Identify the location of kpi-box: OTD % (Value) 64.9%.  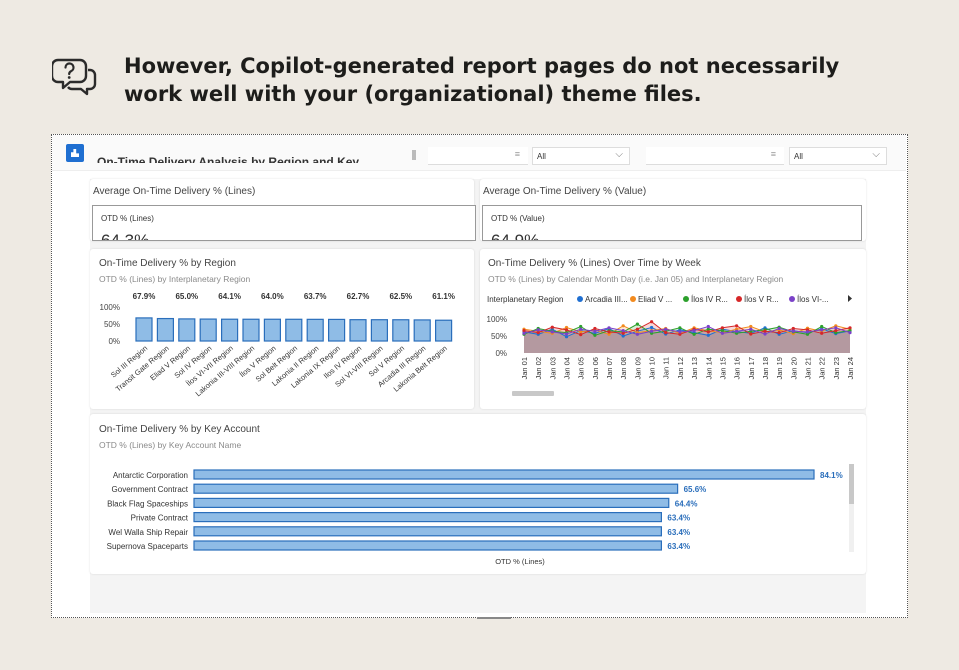
(672, 223).